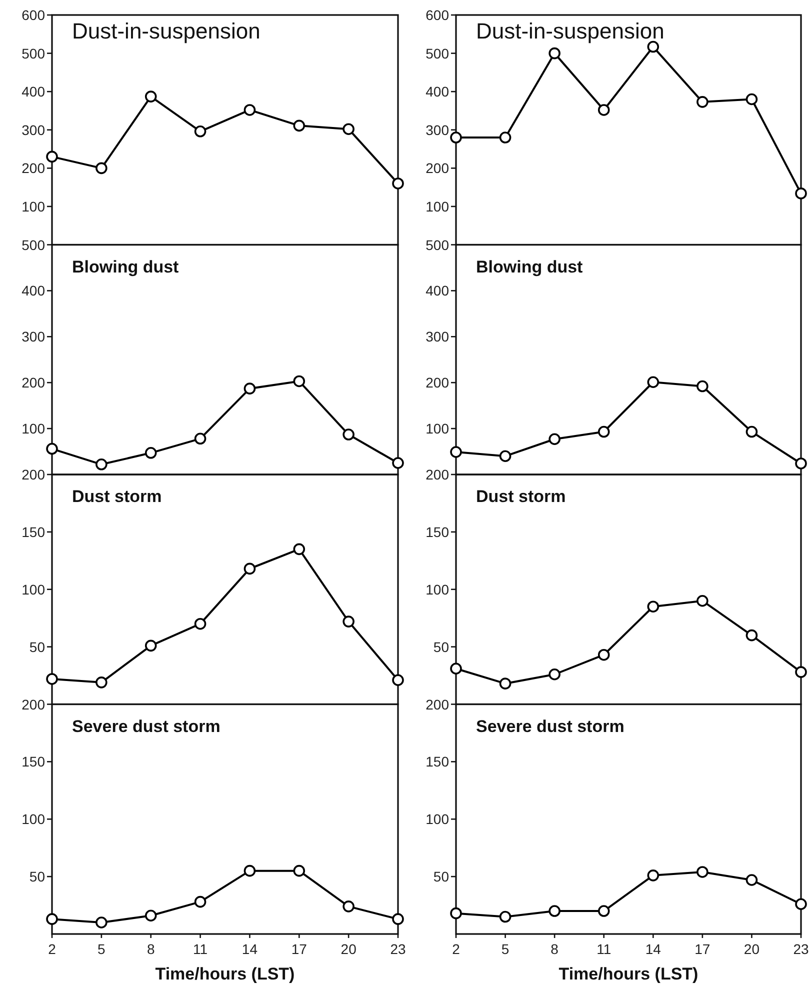 Image resolution: width=812 pixels, height=989 pixels. Describe the element at coordinates (102, 949) in the screenshot. I see `x-tick-label: 5` at that location.